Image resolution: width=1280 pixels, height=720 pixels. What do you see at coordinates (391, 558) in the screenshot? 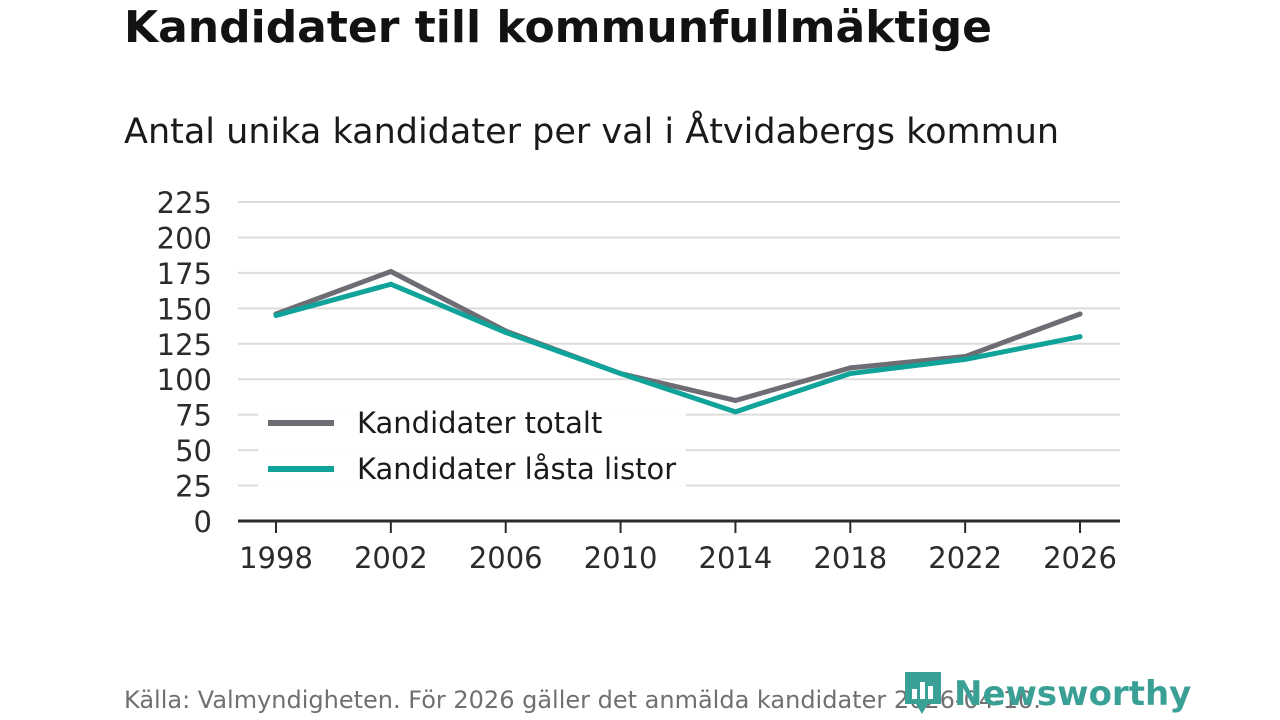
I see `x-tick-label: 2002` at bounding box center [391, 558].